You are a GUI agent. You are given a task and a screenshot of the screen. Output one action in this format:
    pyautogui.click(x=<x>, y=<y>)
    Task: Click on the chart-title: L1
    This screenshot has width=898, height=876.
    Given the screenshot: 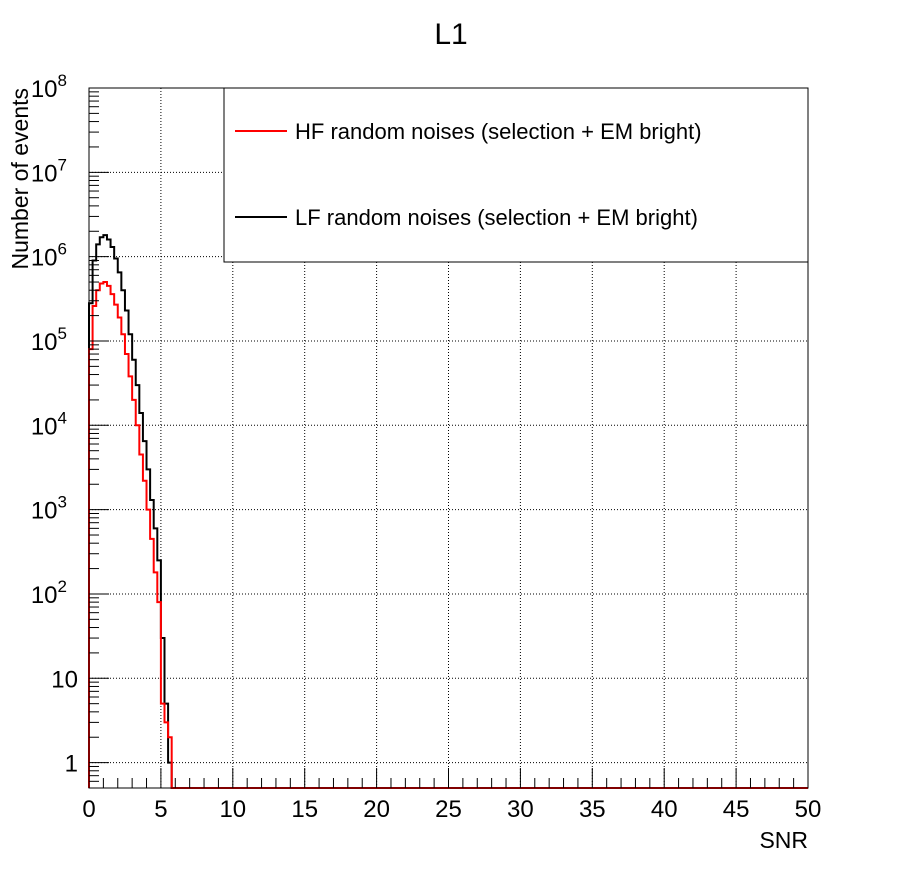 What is the action you would take?
    pyautogui.click(x=450, y=34)
    